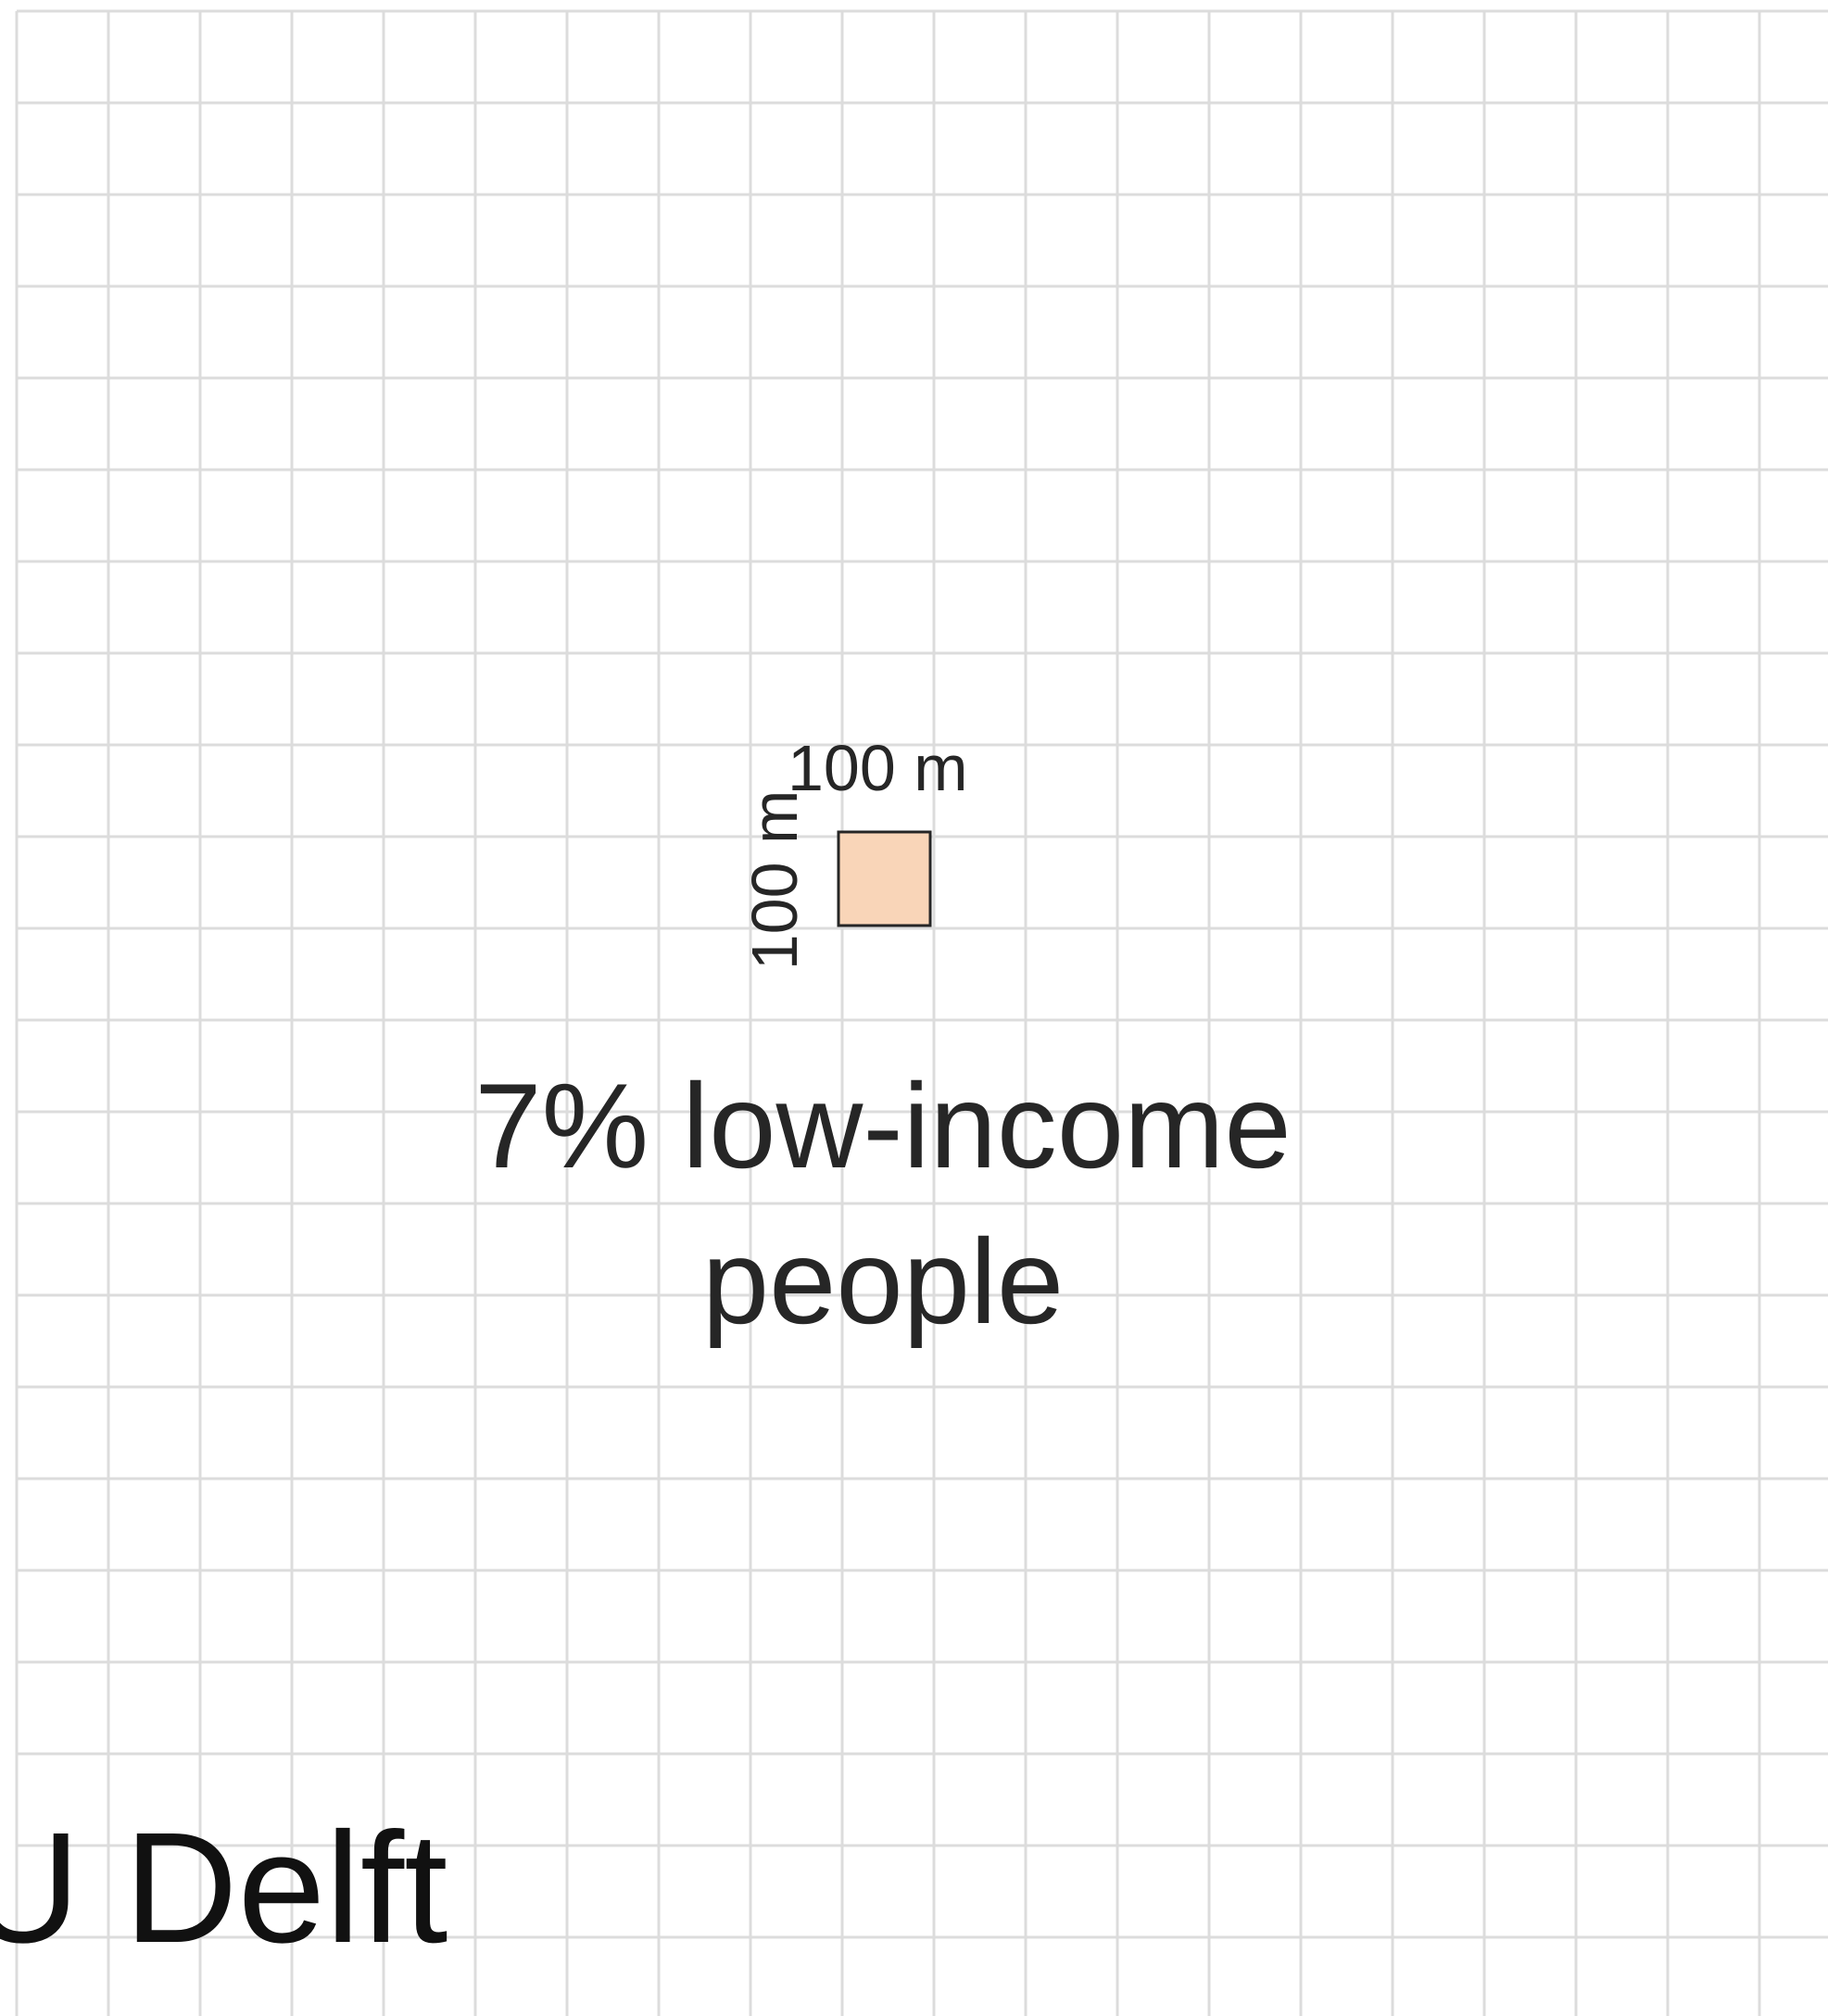 The image size is (1828, 2016). Describe the element at coordinates (224, 1888) in the screenshot. I see `tu-delft-logo: TU Delft` at that location.